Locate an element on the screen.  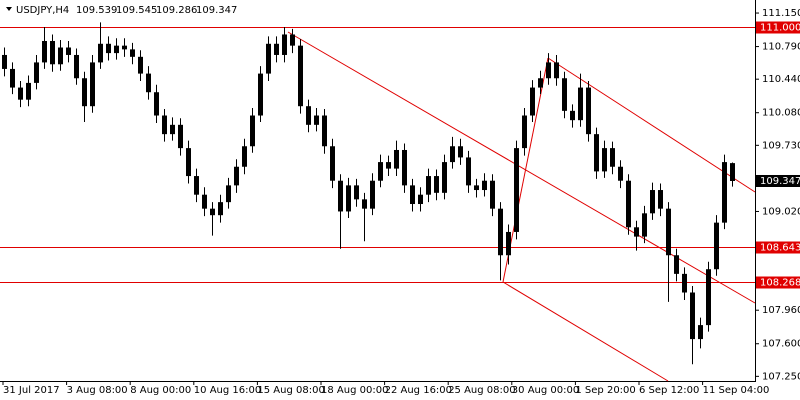
symbol: USDJPY,H4 is located at coordinates (42, 10).